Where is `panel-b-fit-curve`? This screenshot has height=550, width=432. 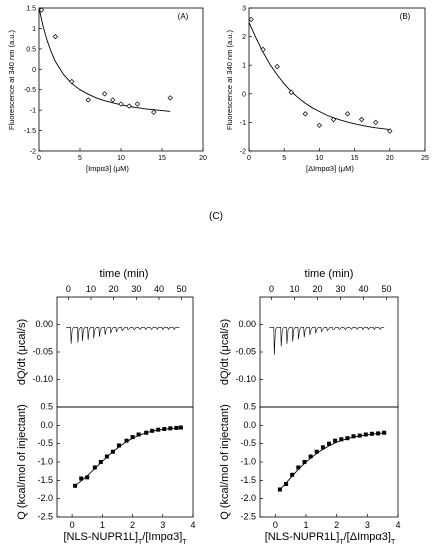 panel-b-fit-curve is located at coordinates (319, 76).